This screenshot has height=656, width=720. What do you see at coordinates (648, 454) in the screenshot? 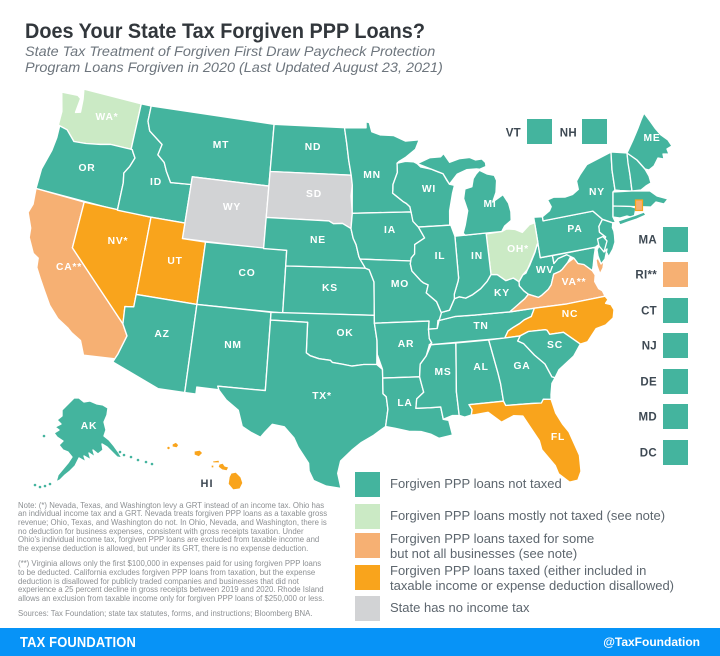
I see `svg-text: DC` at bounding box center [648, 454].